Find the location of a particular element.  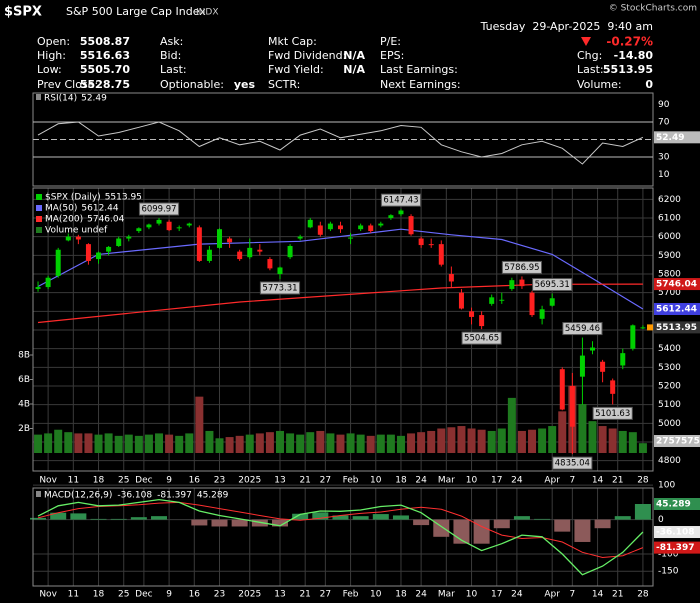

field-value: 5508.87 is located at coordinates (105, 41).